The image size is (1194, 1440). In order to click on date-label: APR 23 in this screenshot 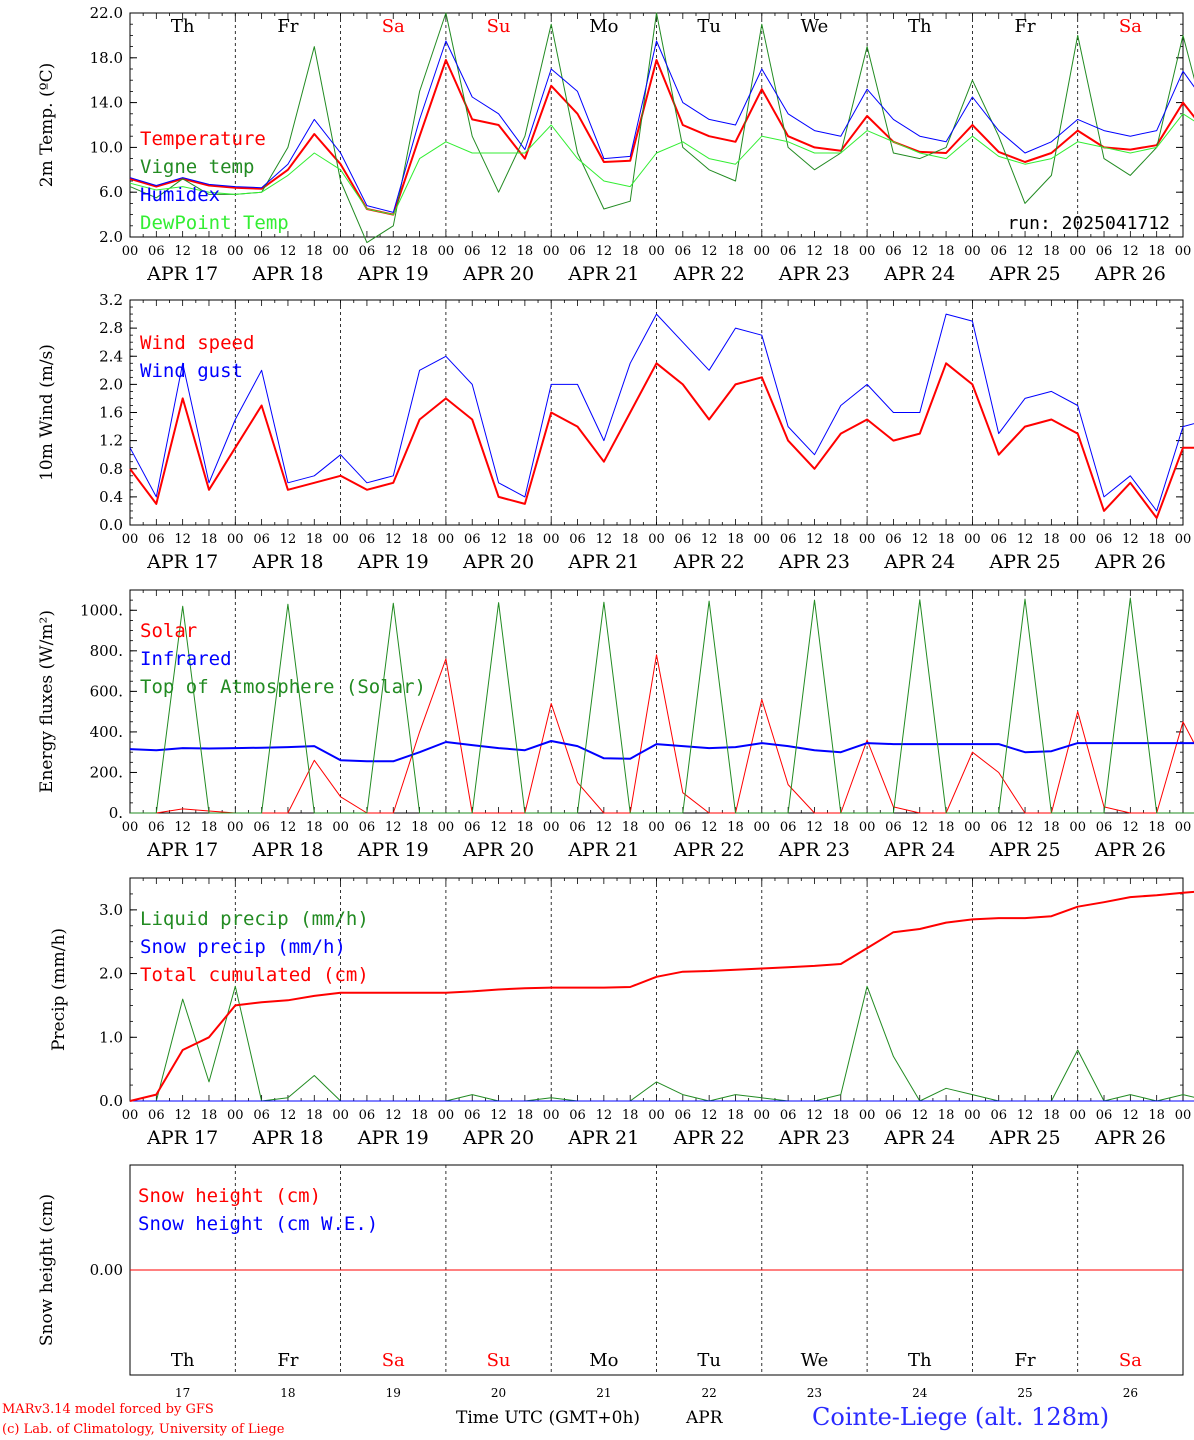, I will do `click(814, 274)`.